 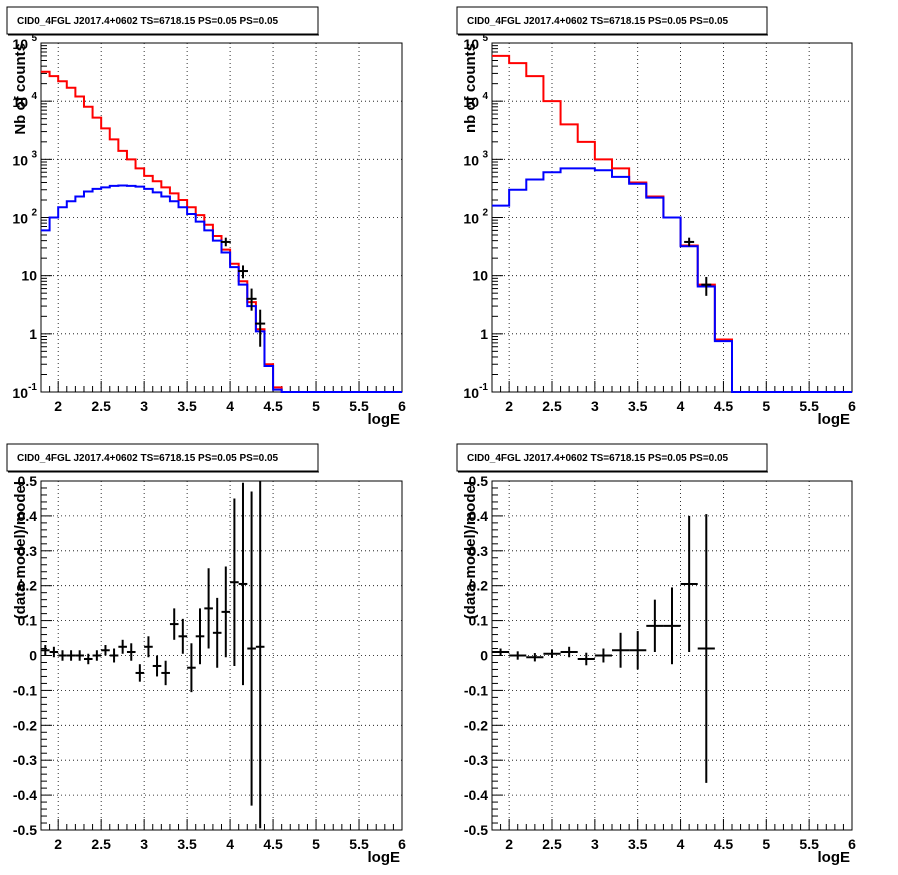 I want to click on histogram-series, so click(x=672, y=280).